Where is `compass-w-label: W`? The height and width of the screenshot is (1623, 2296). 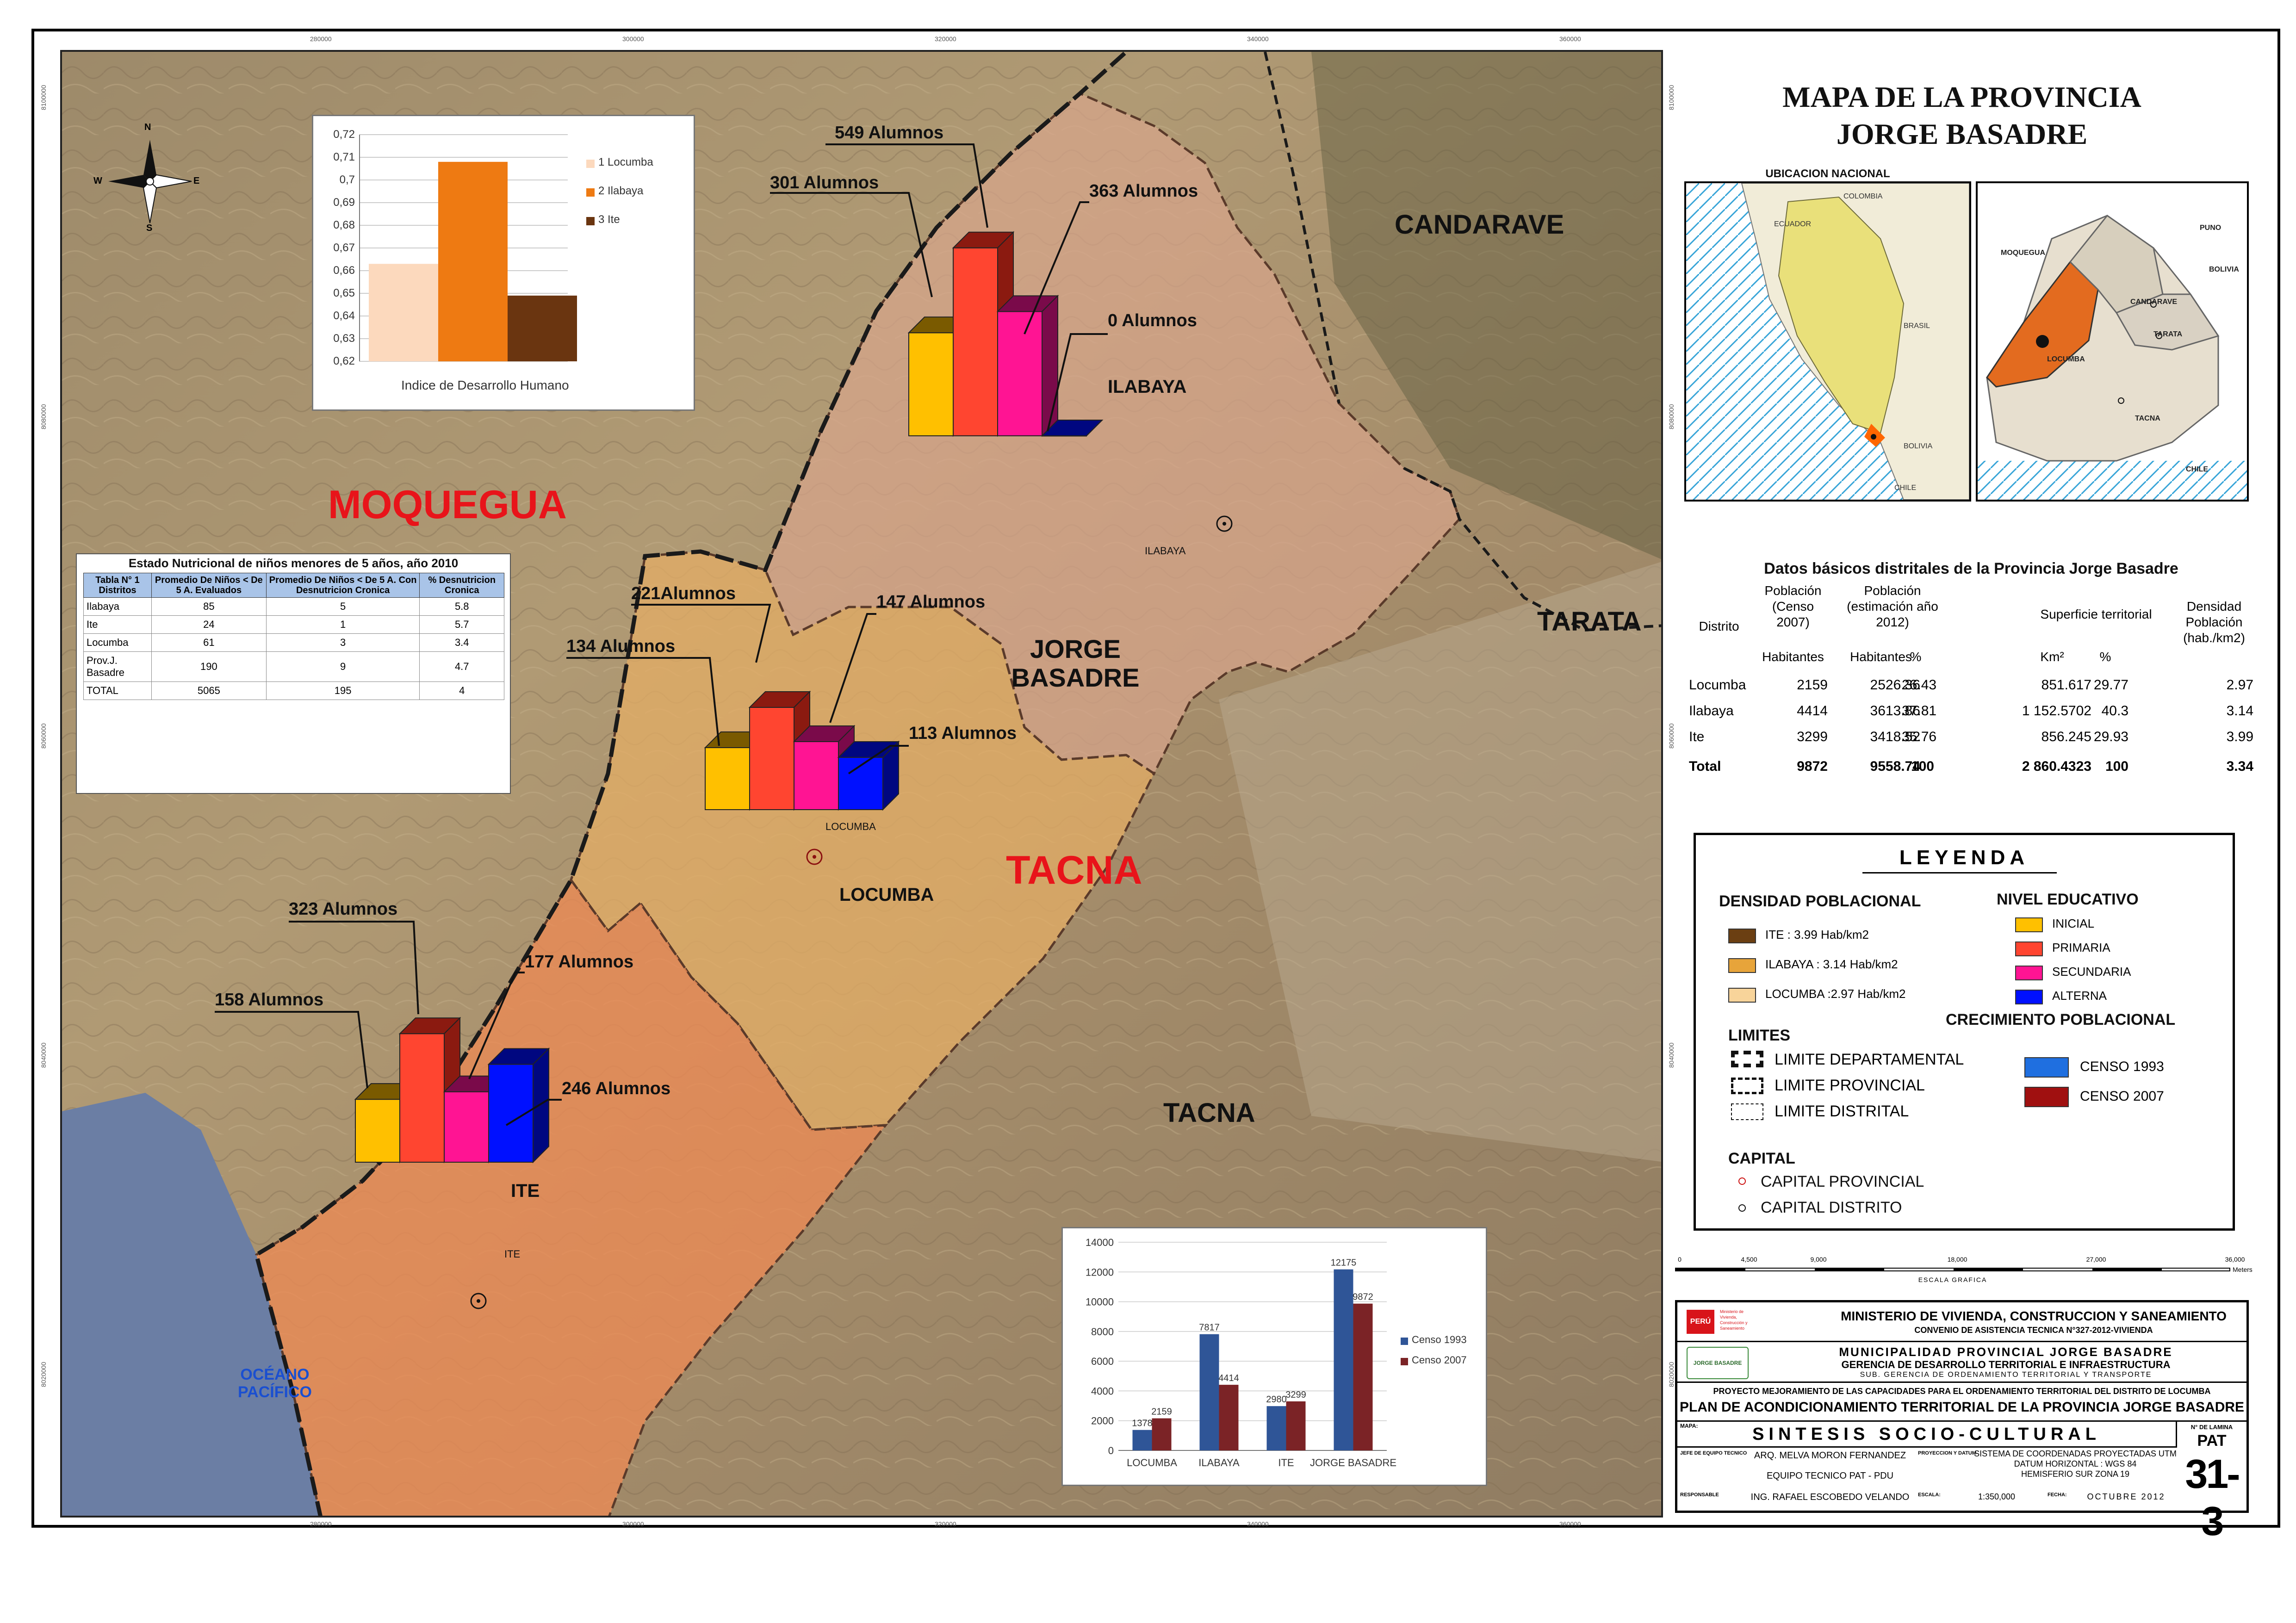
compass-w-label: W is located at coordinates (98, 181).